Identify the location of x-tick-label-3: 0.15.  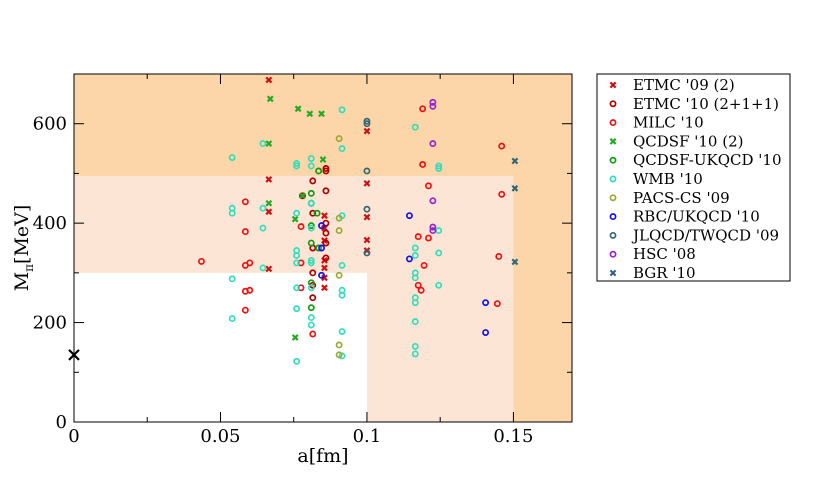
(513, 436).